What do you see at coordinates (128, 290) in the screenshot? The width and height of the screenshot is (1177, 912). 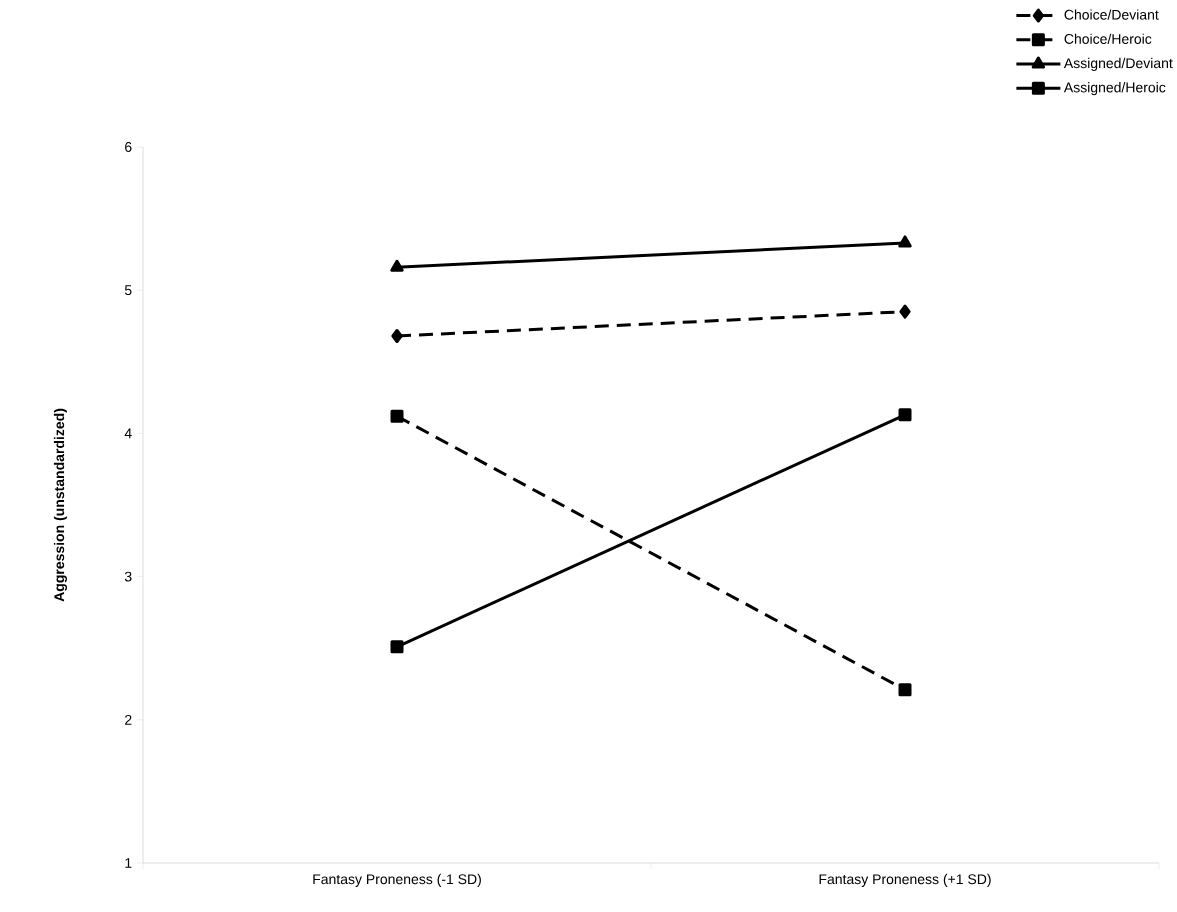 I see `y-tick-label: 5` at bounding box center [128, 290].